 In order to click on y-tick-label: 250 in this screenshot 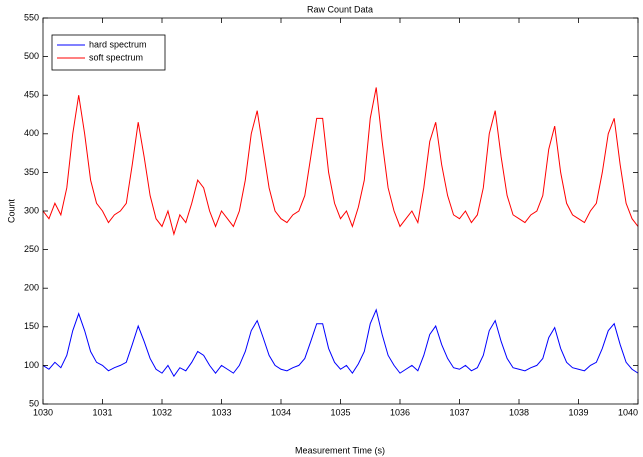, I will do `click(31, 249)`.